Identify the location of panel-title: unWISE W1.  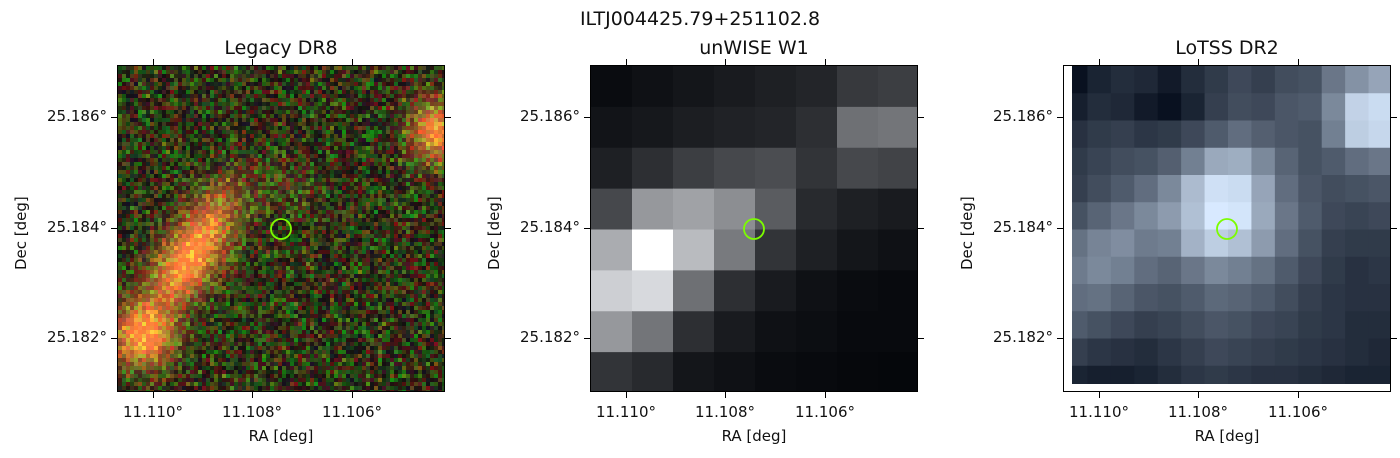
(754, 48).